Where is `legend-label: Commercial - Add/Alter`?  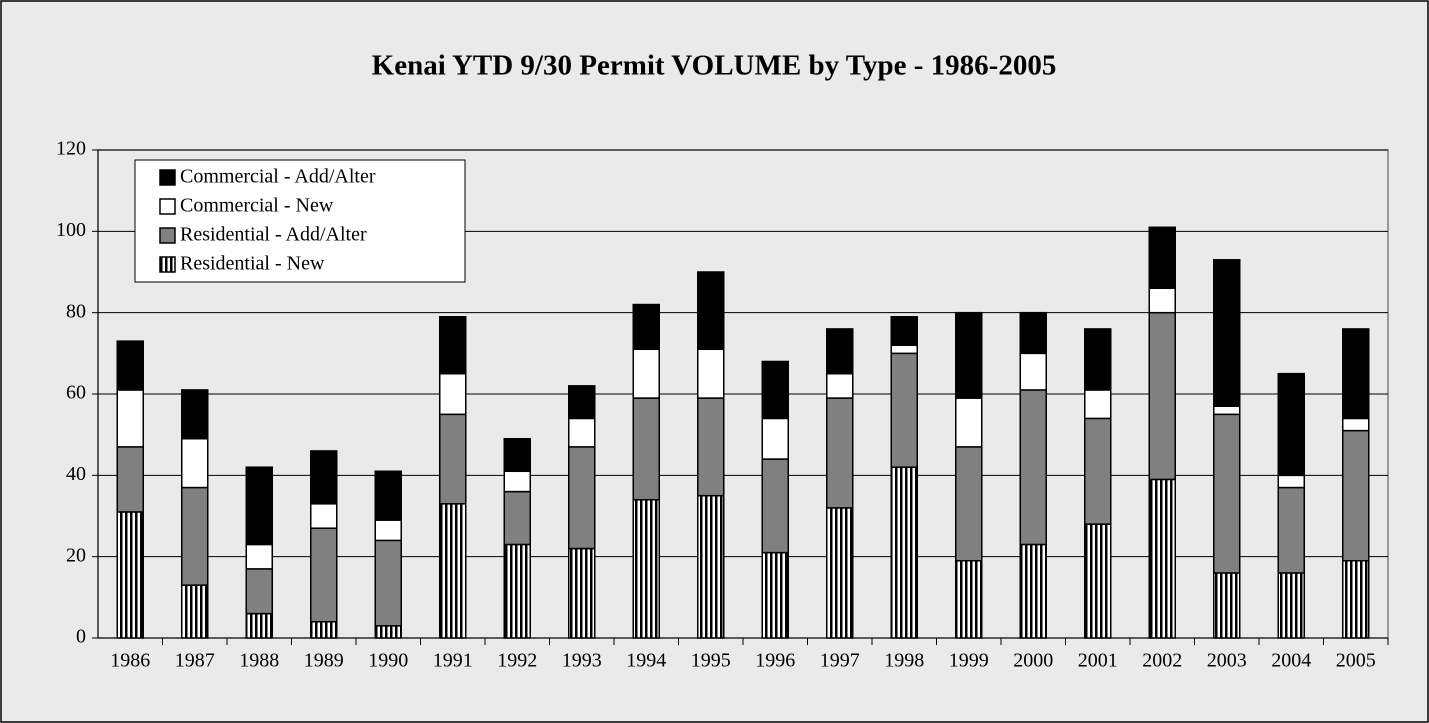 legend-label: Commercial - Add/Alter is located at coordinates (278, 177).